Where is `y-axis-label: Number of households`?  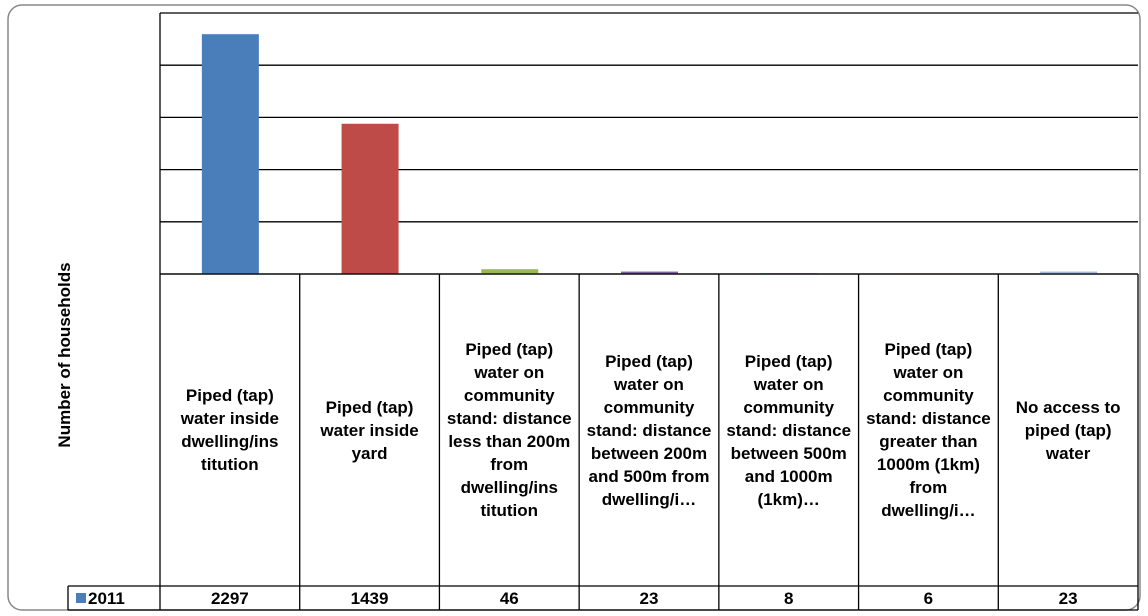 y-axis-label: Number of households is located at coordinates (64, 355).